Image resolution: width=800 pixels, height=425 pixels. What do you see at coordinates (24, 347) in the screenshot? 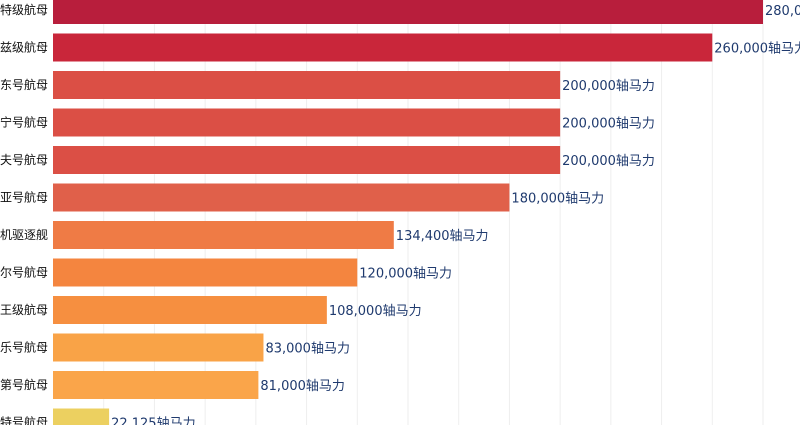
I see `category-label: 乐号航母` at bounding box center [24, 347].